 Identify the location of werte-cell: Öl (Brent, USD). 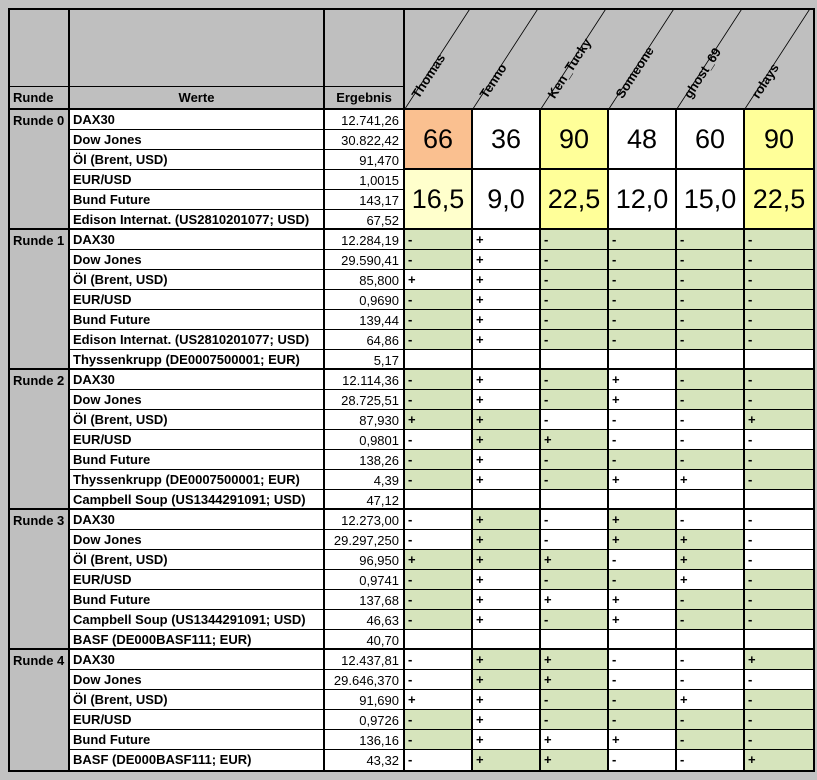
(197, 560).